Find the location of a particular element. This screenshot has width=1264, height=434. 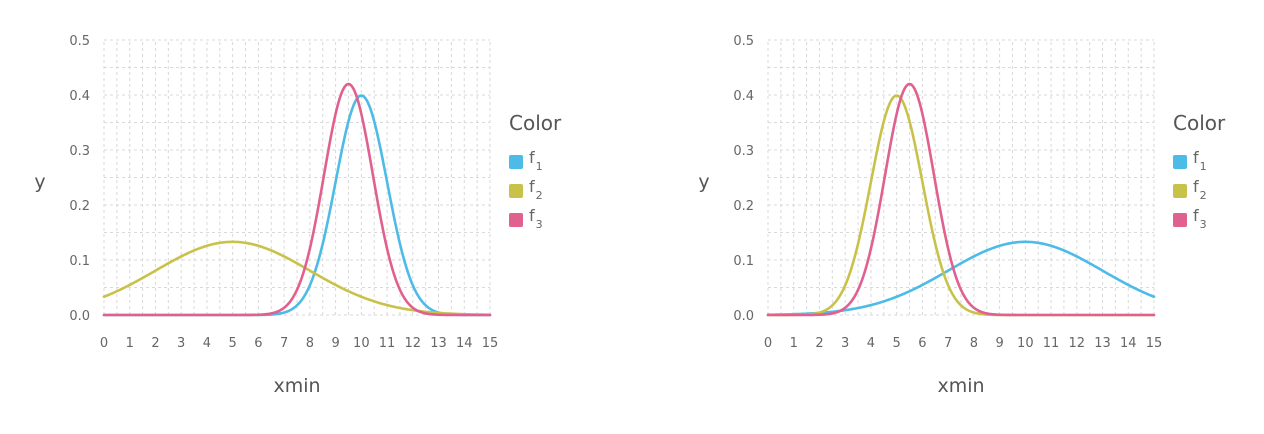

series-line-f1 is located at coordinates (961, 278).